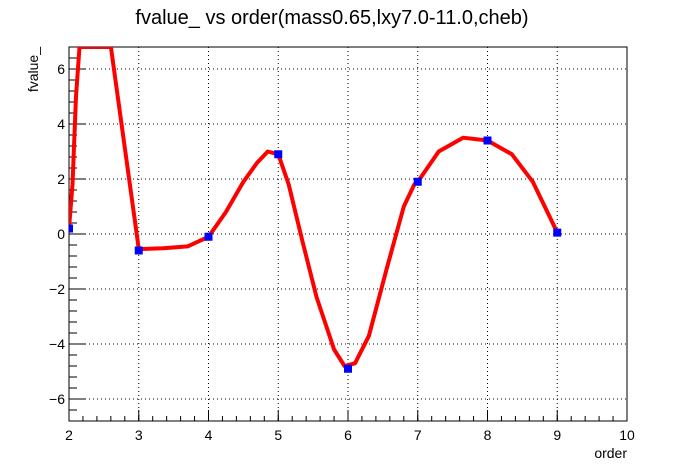 This screenshot has width=696, height=472. I want to click on x-tick-label: 4, so click(209, 435).